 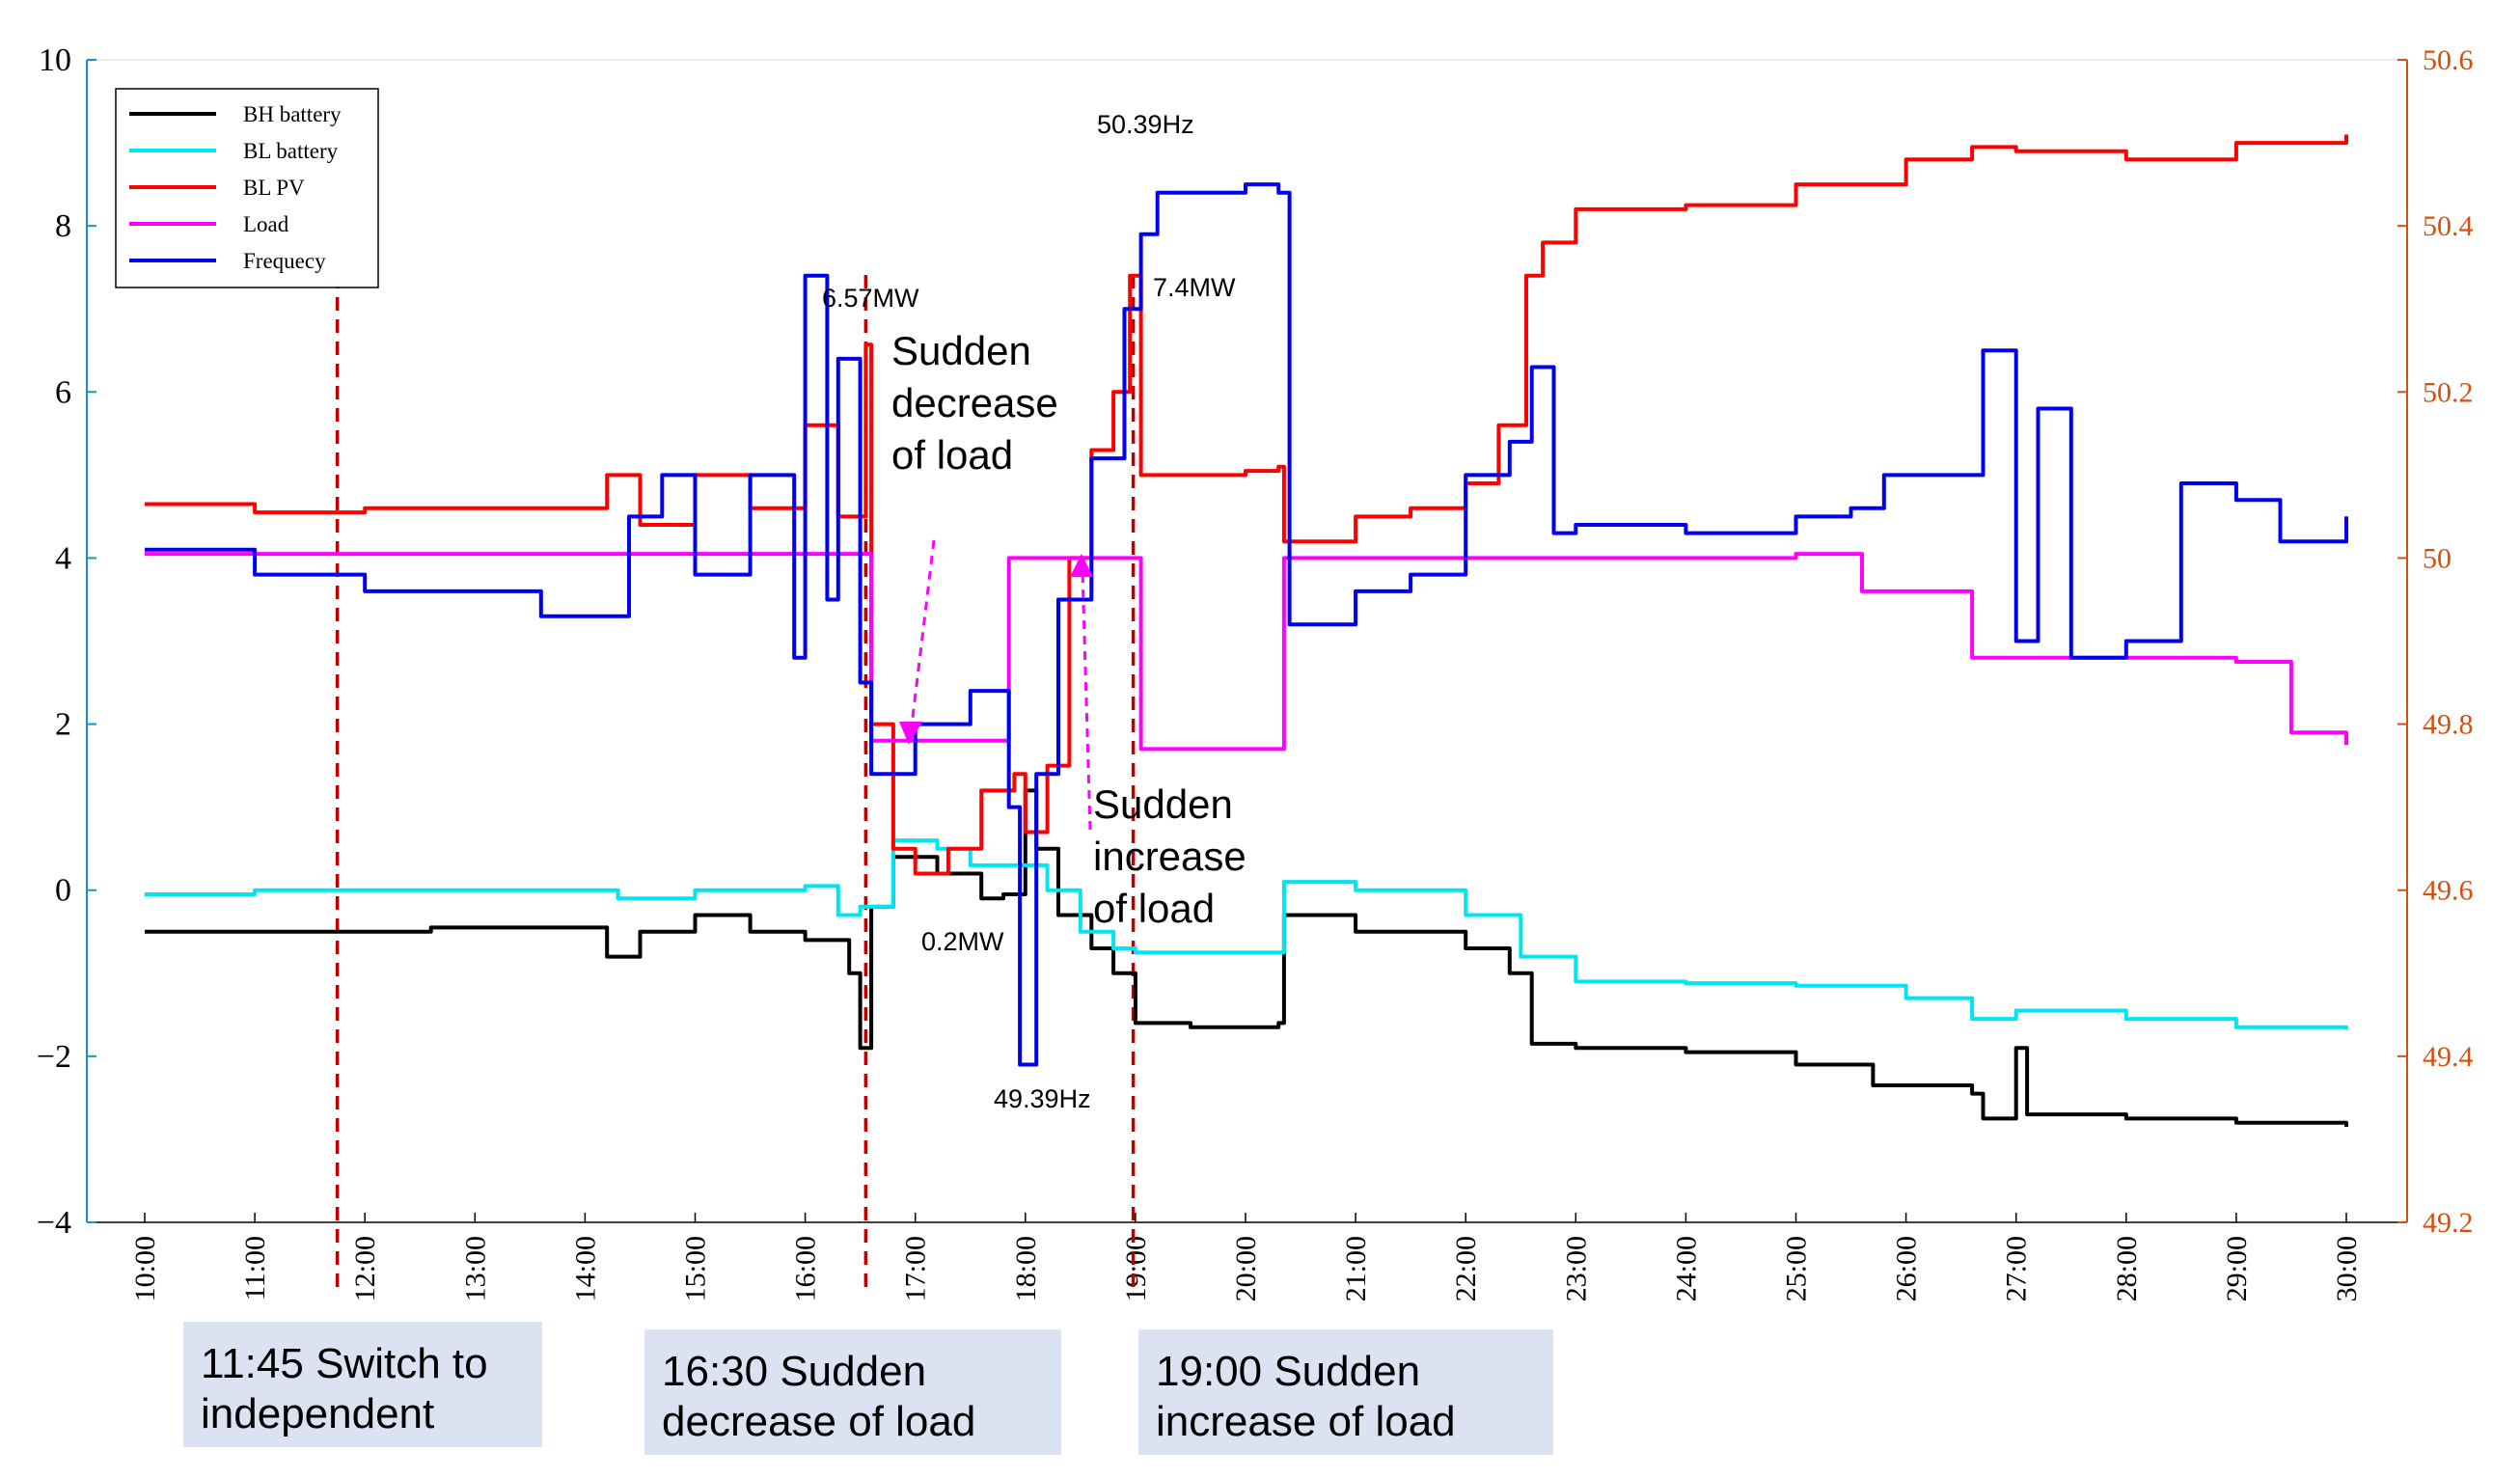 What do you see at coordinates (2449, 60) in the screenshot?
I see `right-tick-label: 50.6` at bounding box center [2449, 60].